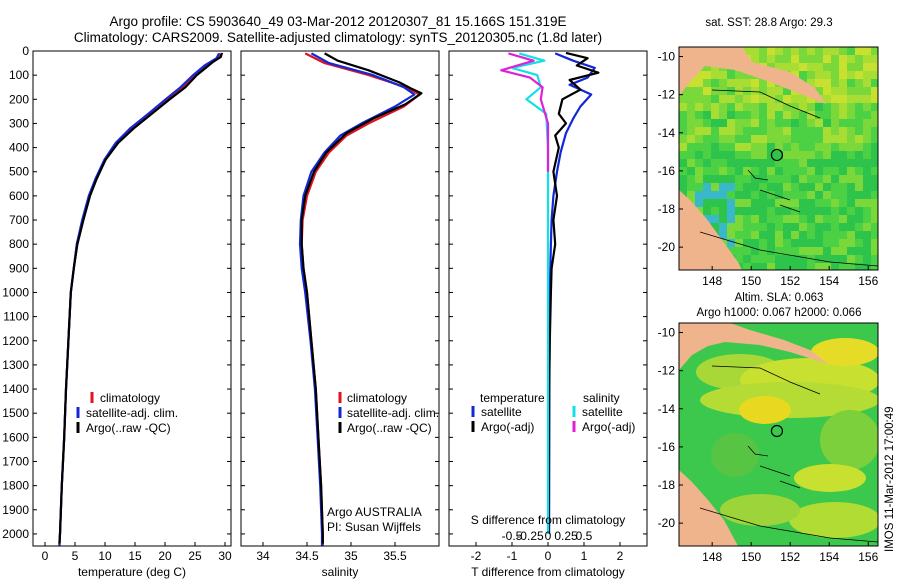  I want to click on sst-map-coastlines, so click(788, 178).